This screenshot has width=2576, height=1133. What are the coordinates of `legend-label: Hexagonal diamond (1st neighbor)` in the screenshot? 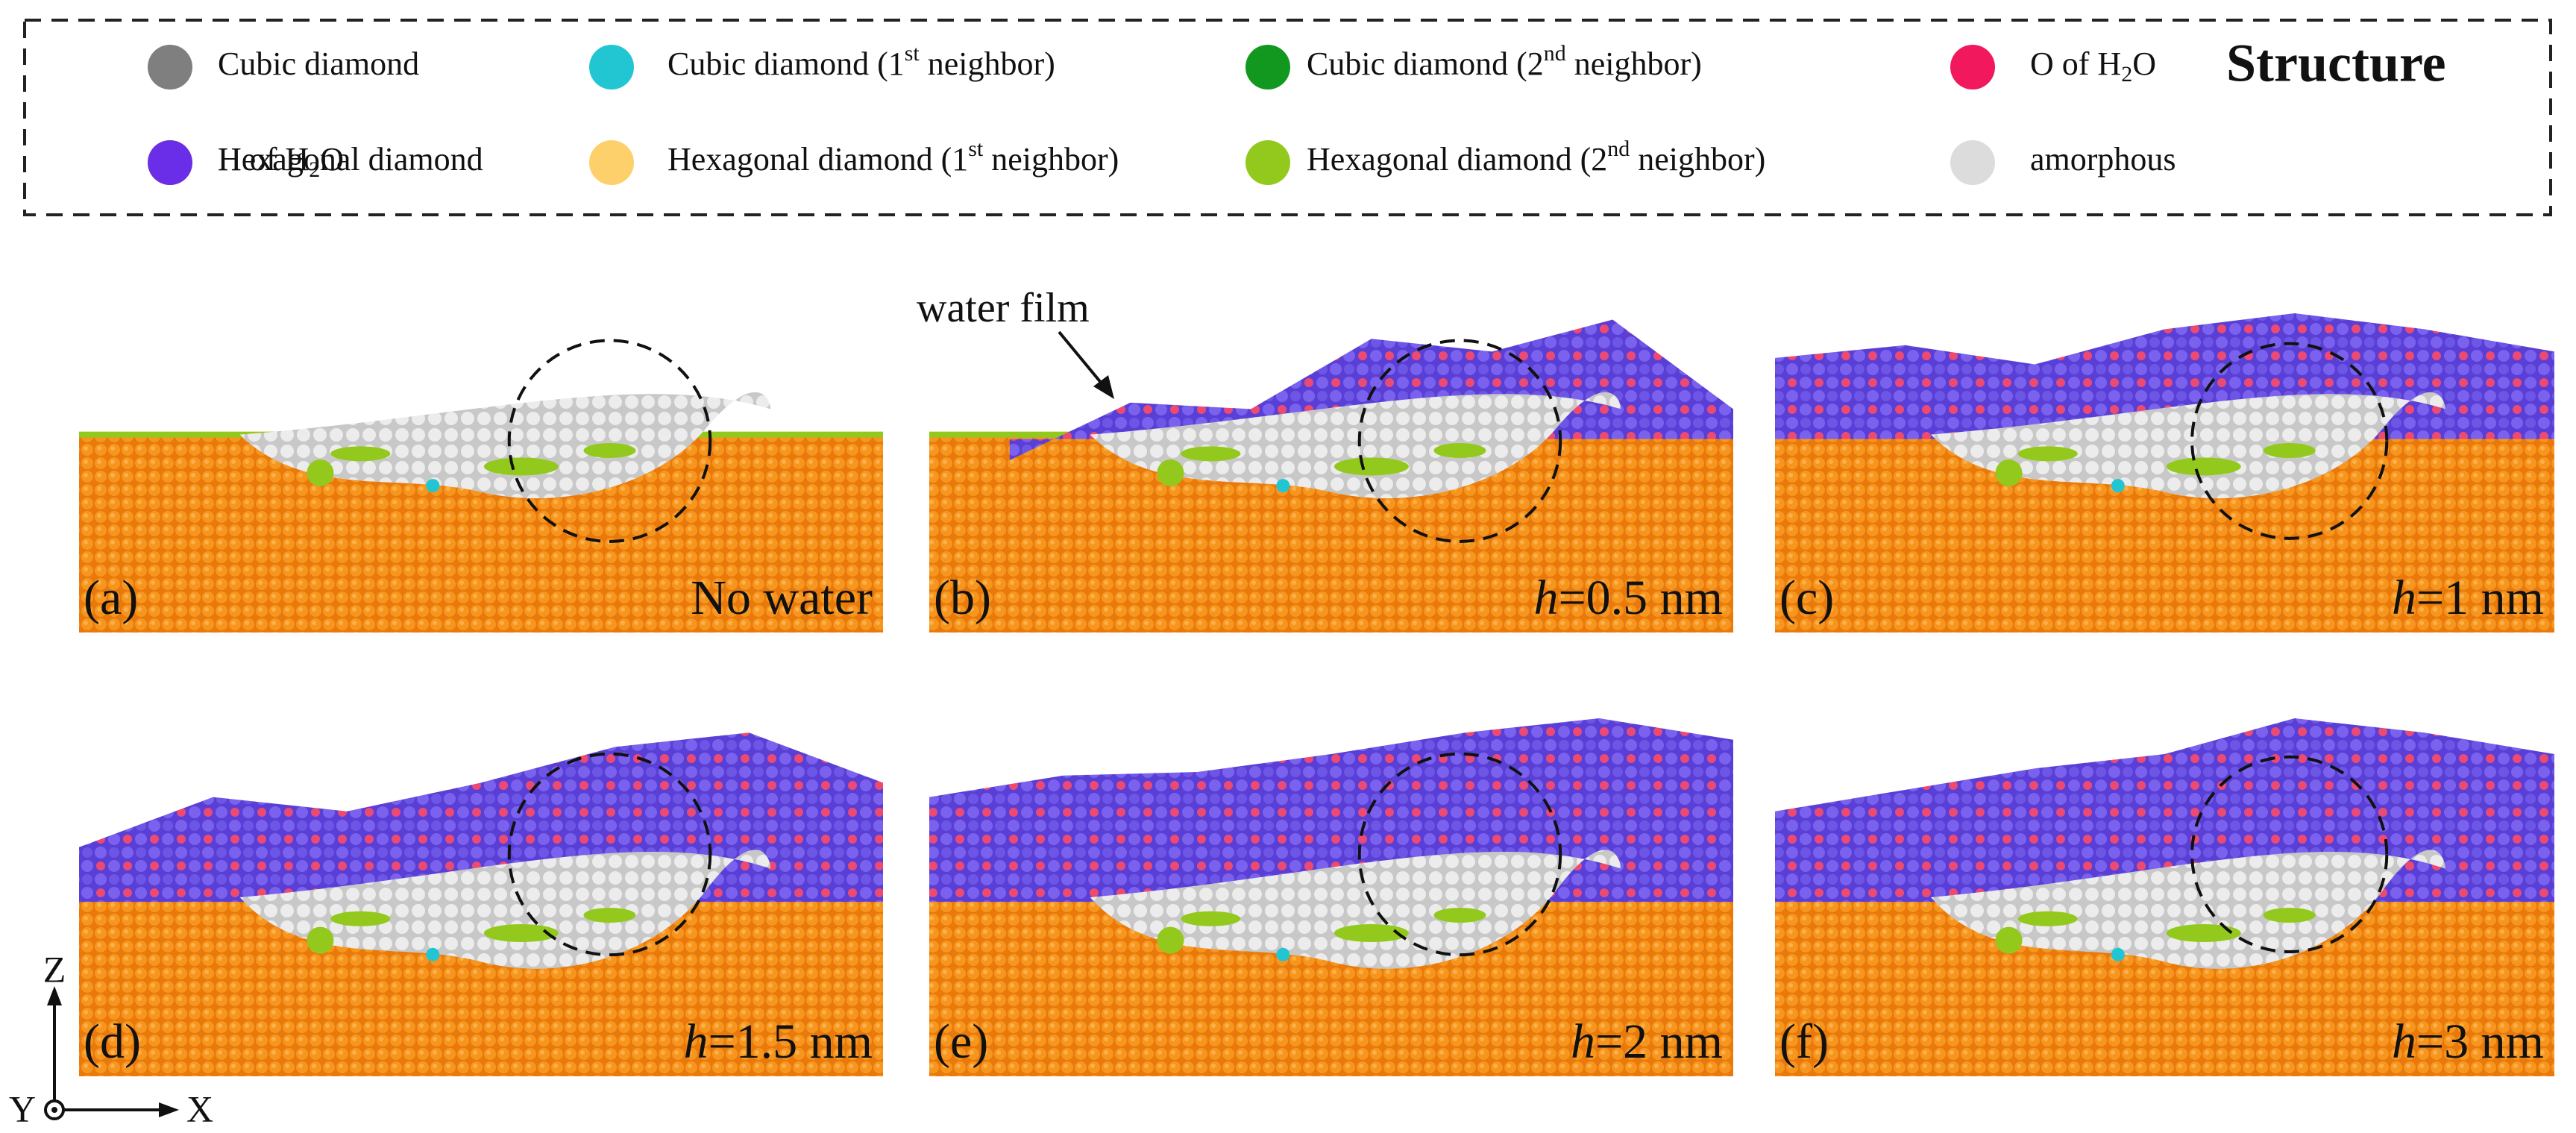 It's located at (893, 157).